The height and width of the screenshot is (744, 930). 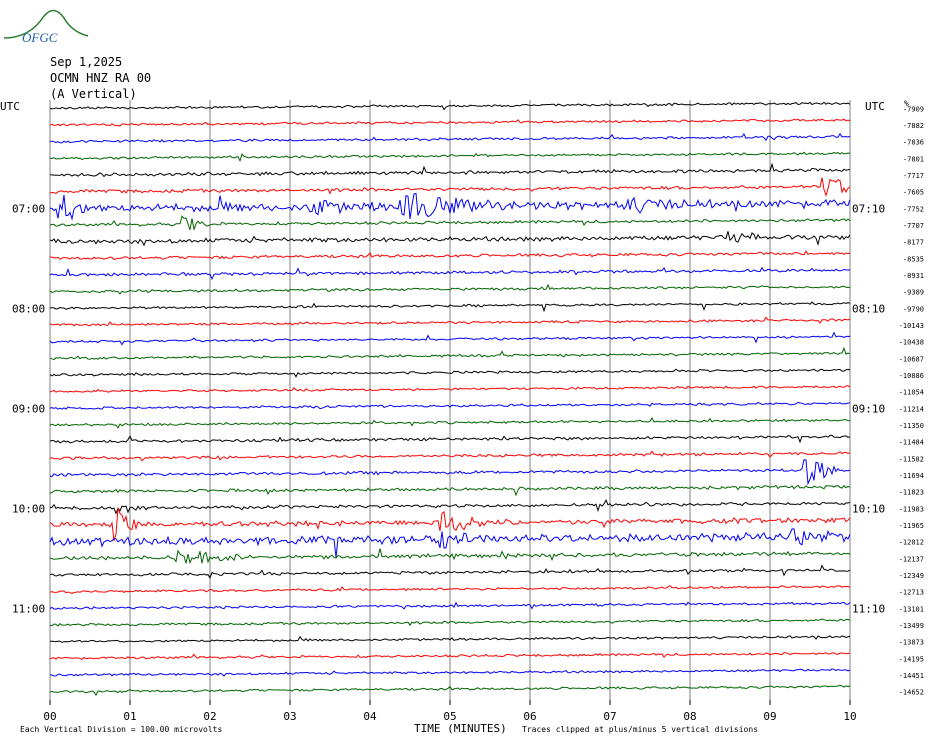 I want to click on x-tick-label-03: 03, so click(x=289, y=716).